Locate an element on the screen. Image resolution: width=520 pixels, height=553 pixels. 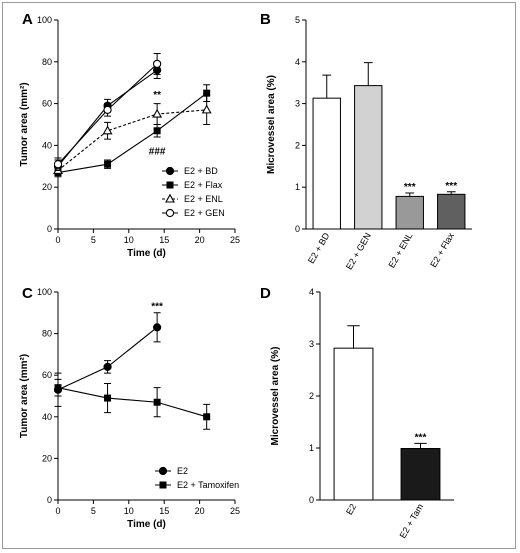
y-tick-label-c-40: 40 is located at coordinates (47, 417).